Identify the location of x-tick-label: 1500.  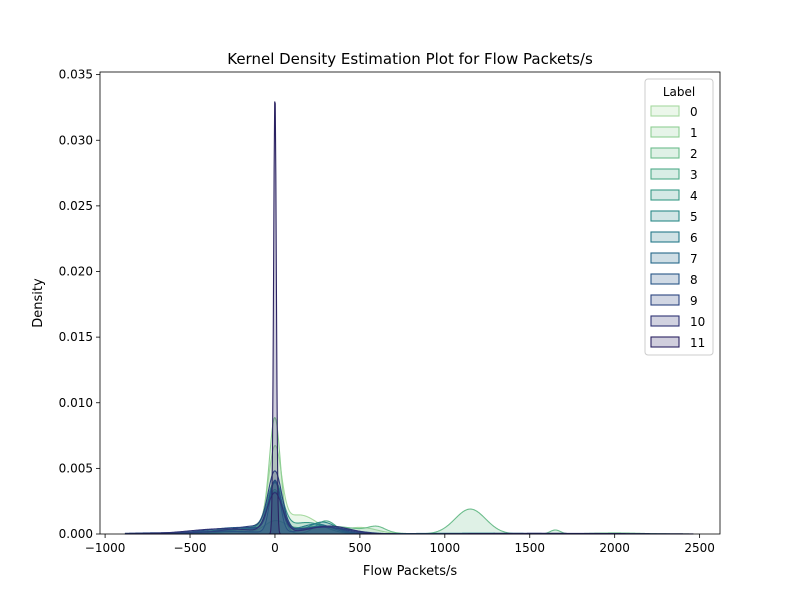
(529, 548).